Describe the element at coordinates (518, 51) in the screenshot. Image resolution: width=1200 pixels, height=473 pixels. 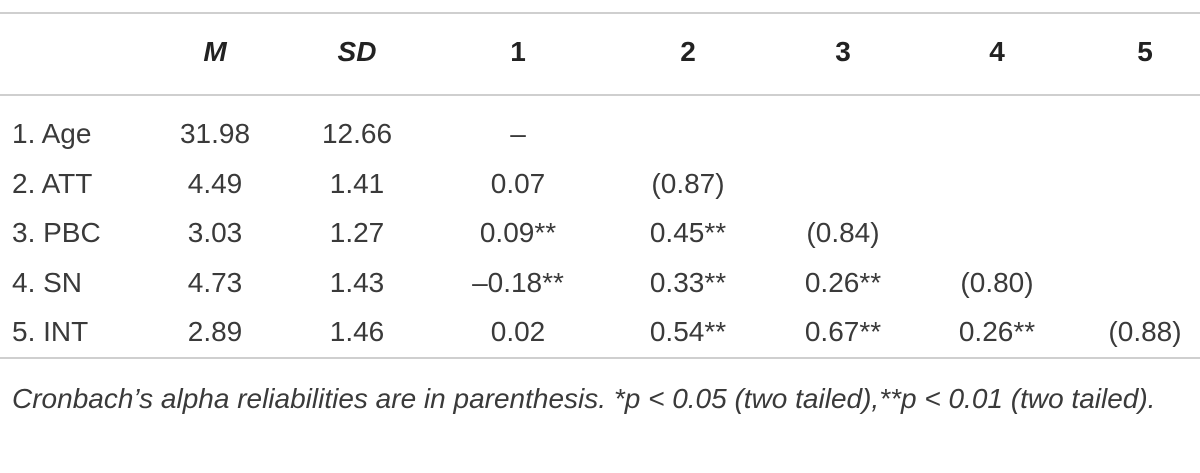
I see `column-header: 1` at that location.